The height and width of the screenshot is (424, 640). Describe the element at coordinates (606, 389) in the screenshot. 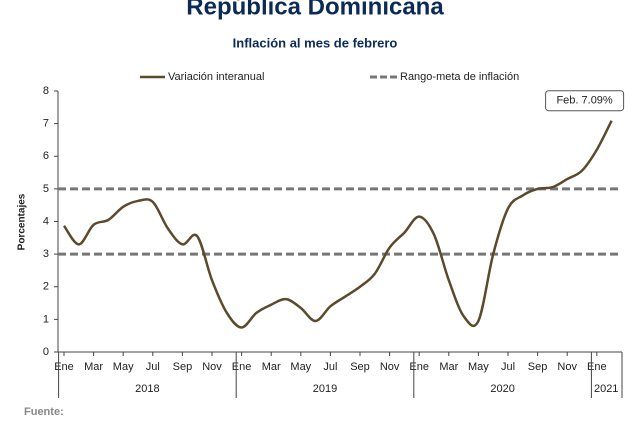

I see `year-label: 2021` at that location.